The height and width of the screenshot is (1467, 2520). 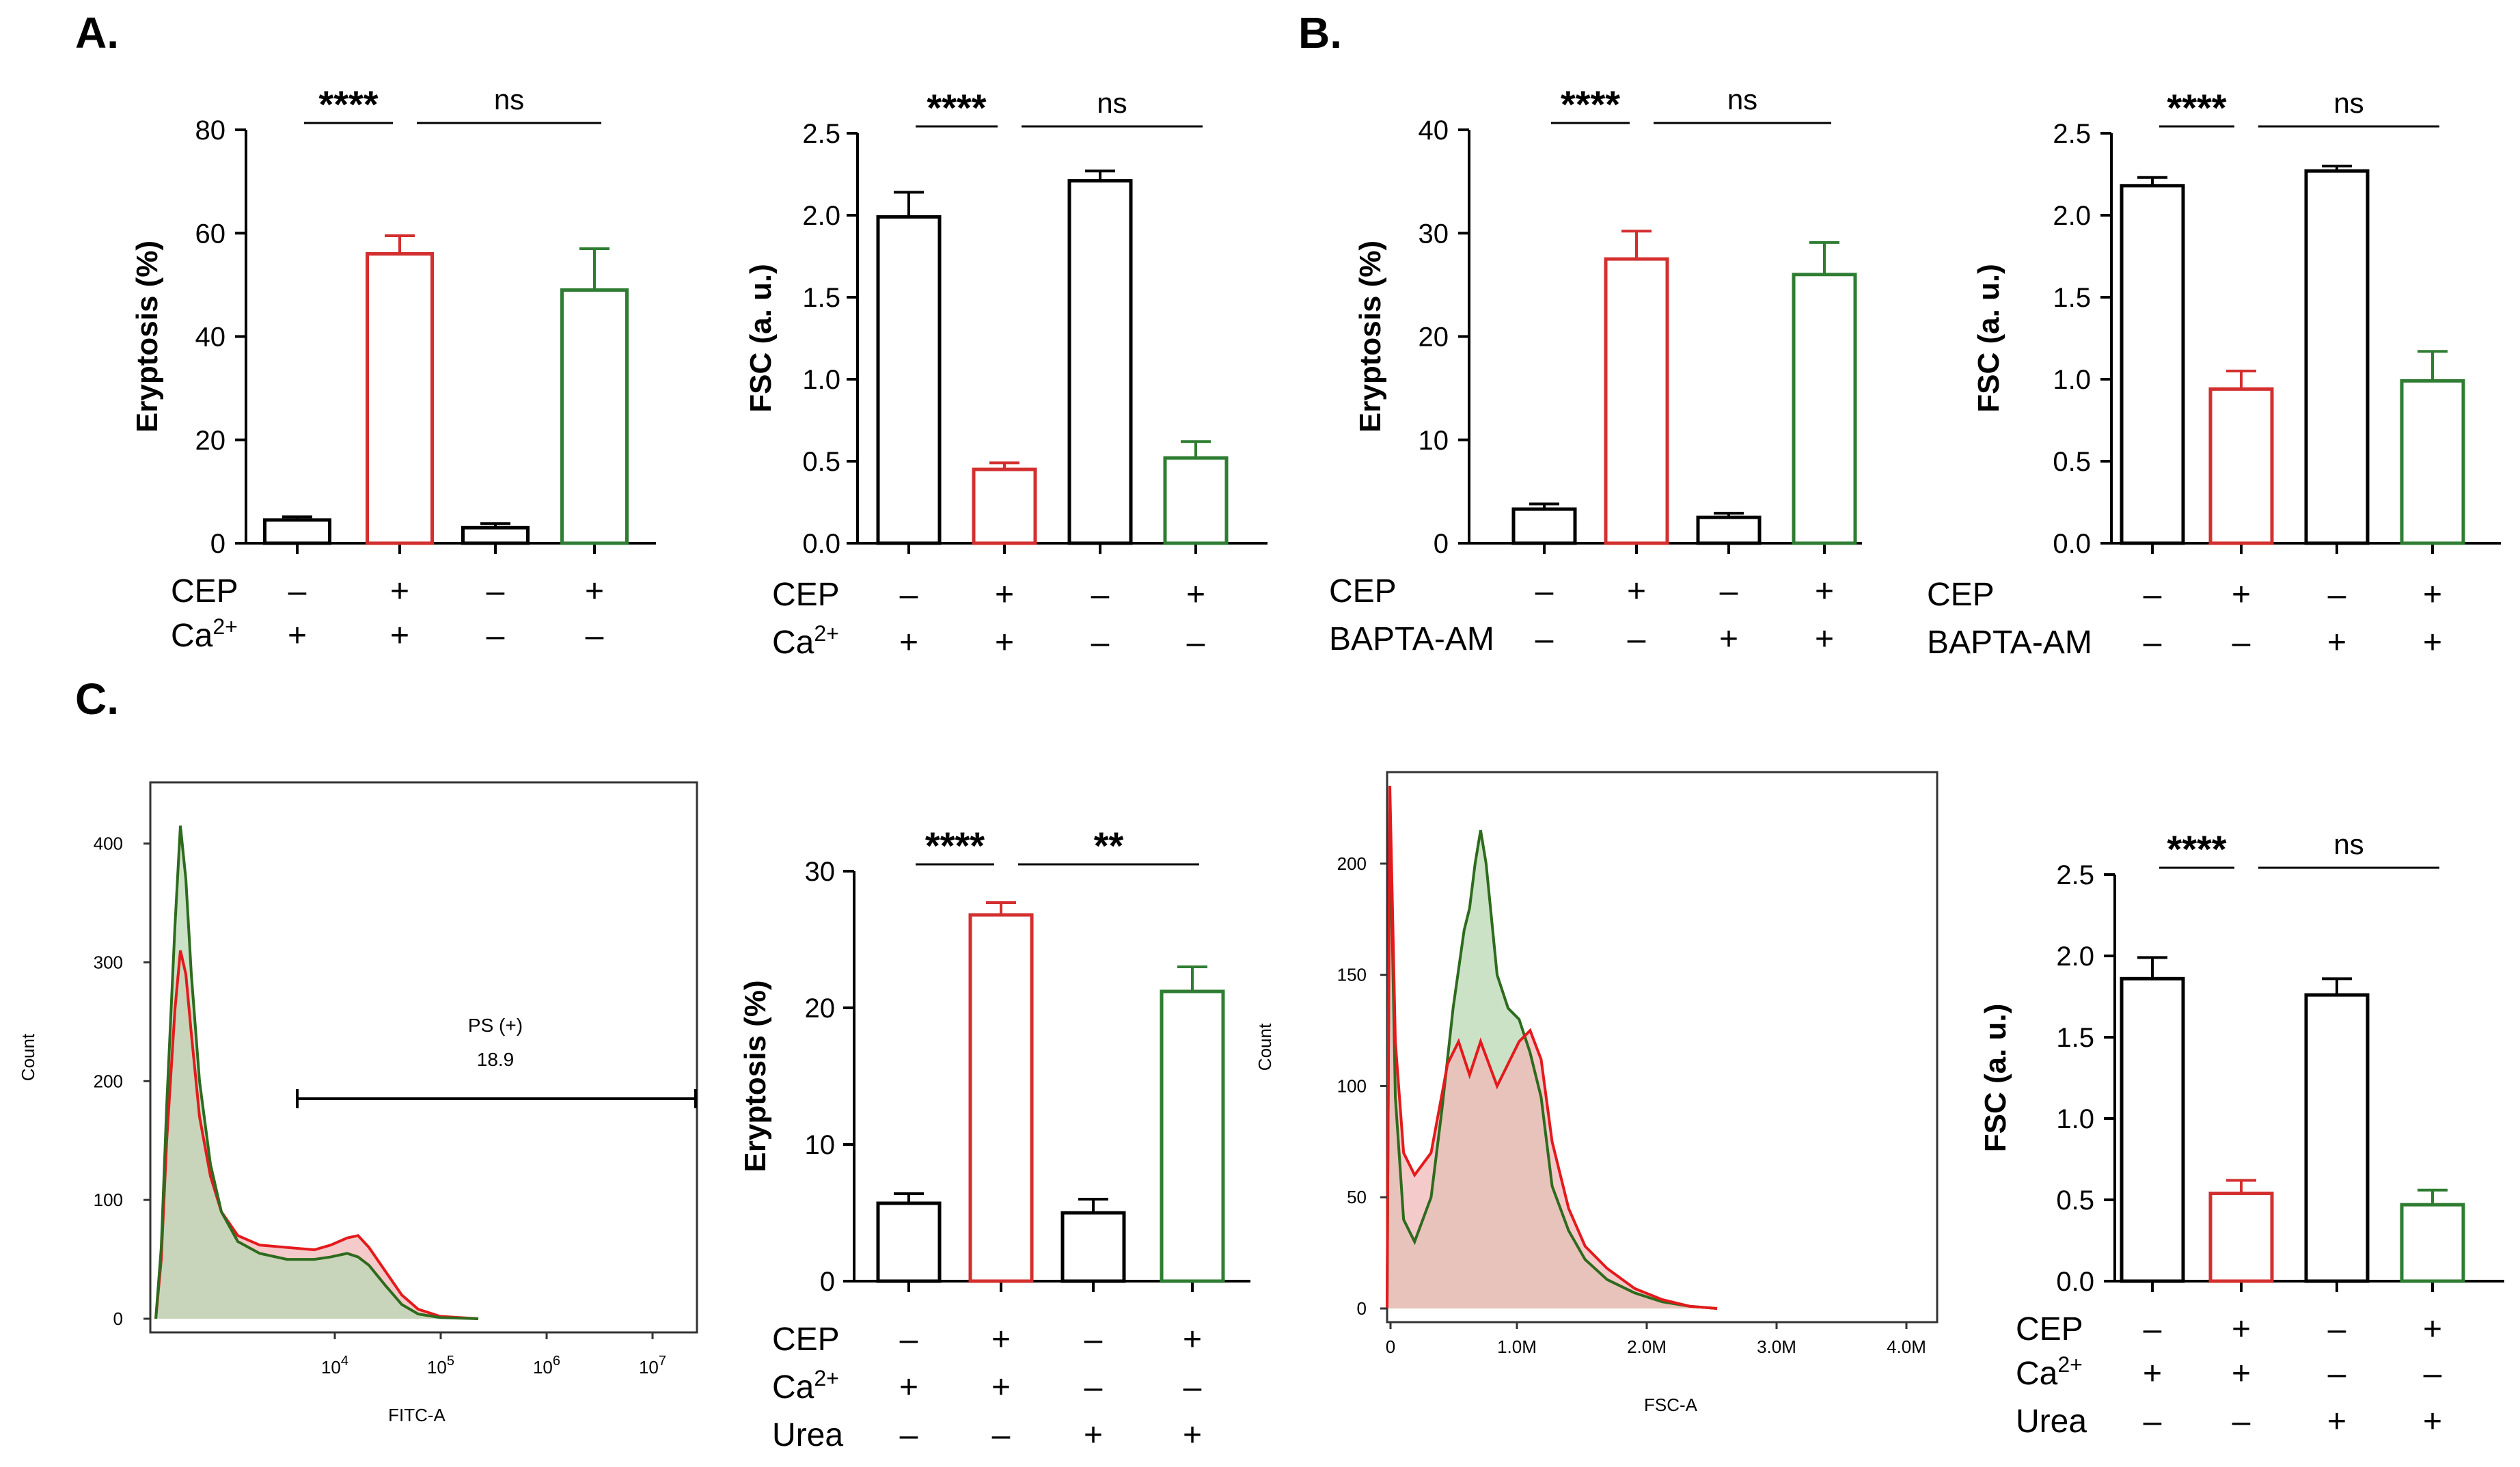 I want to click on histogram-line-red, so click(x=316, y=1135).